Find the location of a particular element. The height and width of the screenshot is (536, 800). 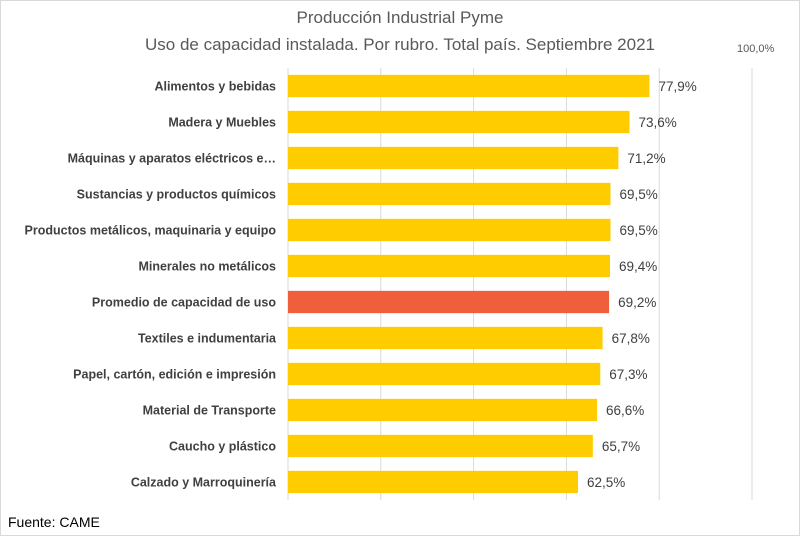

data-label: 67,8% is located at coordinates (631, 338).